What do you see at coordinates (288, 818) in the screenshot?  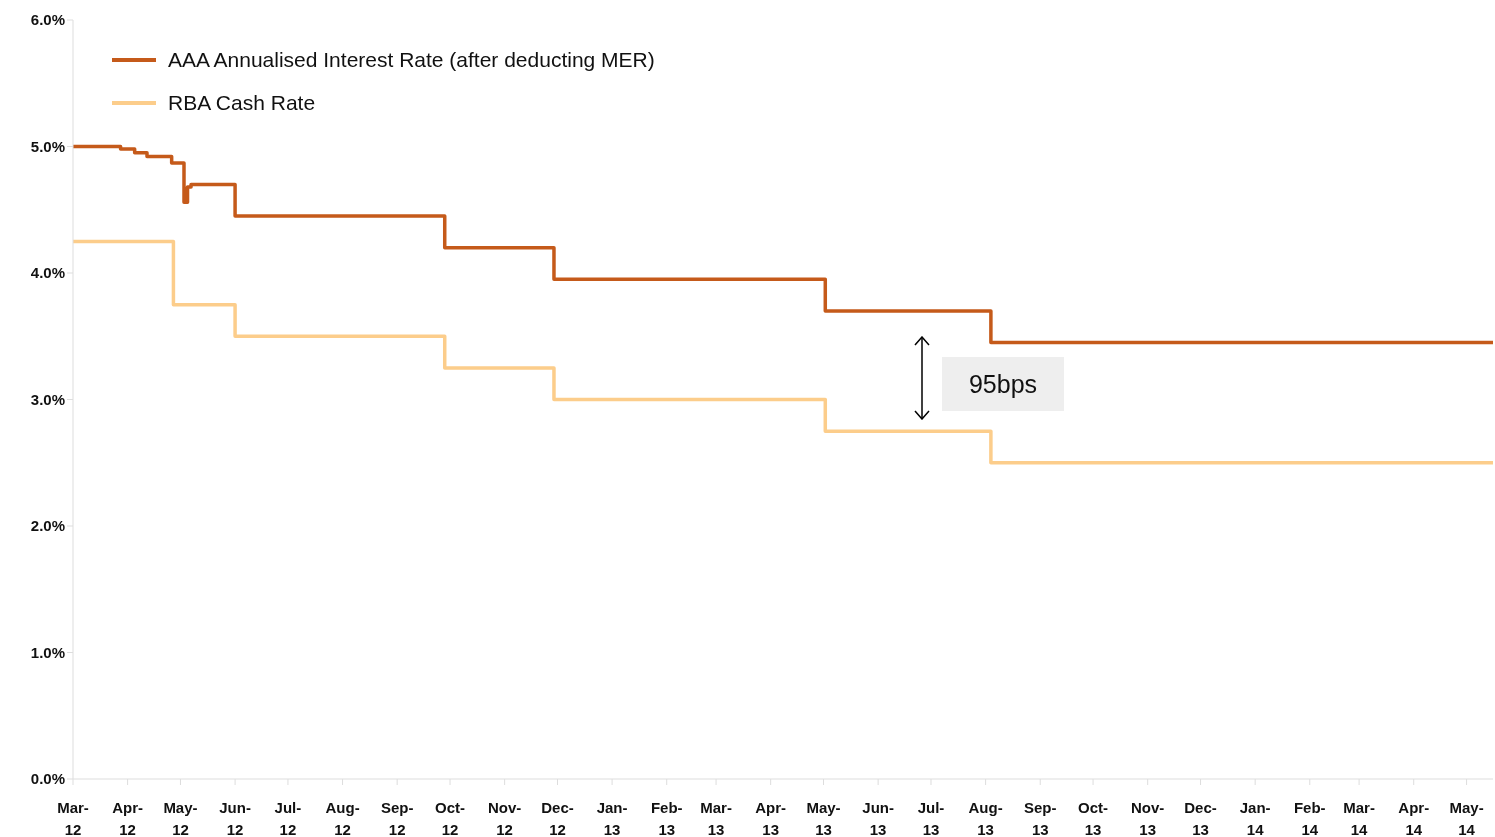 I see `x-tick-label: Jul-12` at bounding box center [288, 818].